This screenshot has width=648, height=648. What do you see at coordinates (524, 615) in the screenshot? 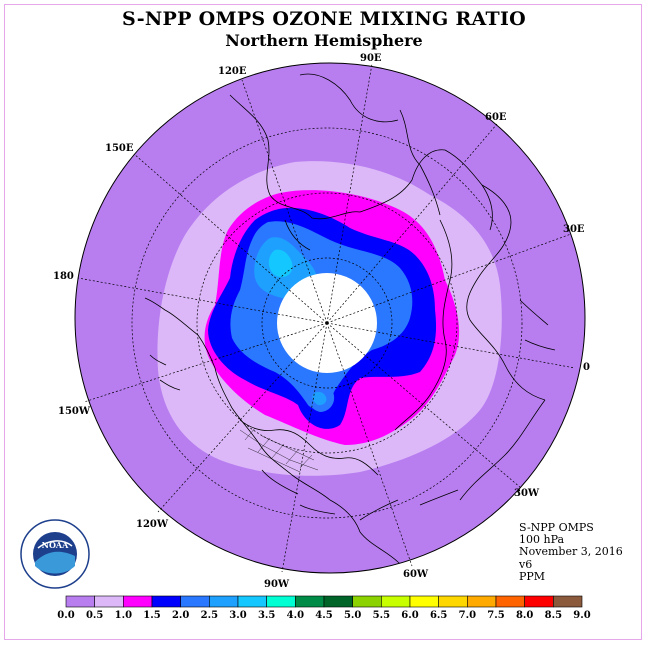
I see `colorbar-tick-label: 8.0` at bounding box center [524, 615].